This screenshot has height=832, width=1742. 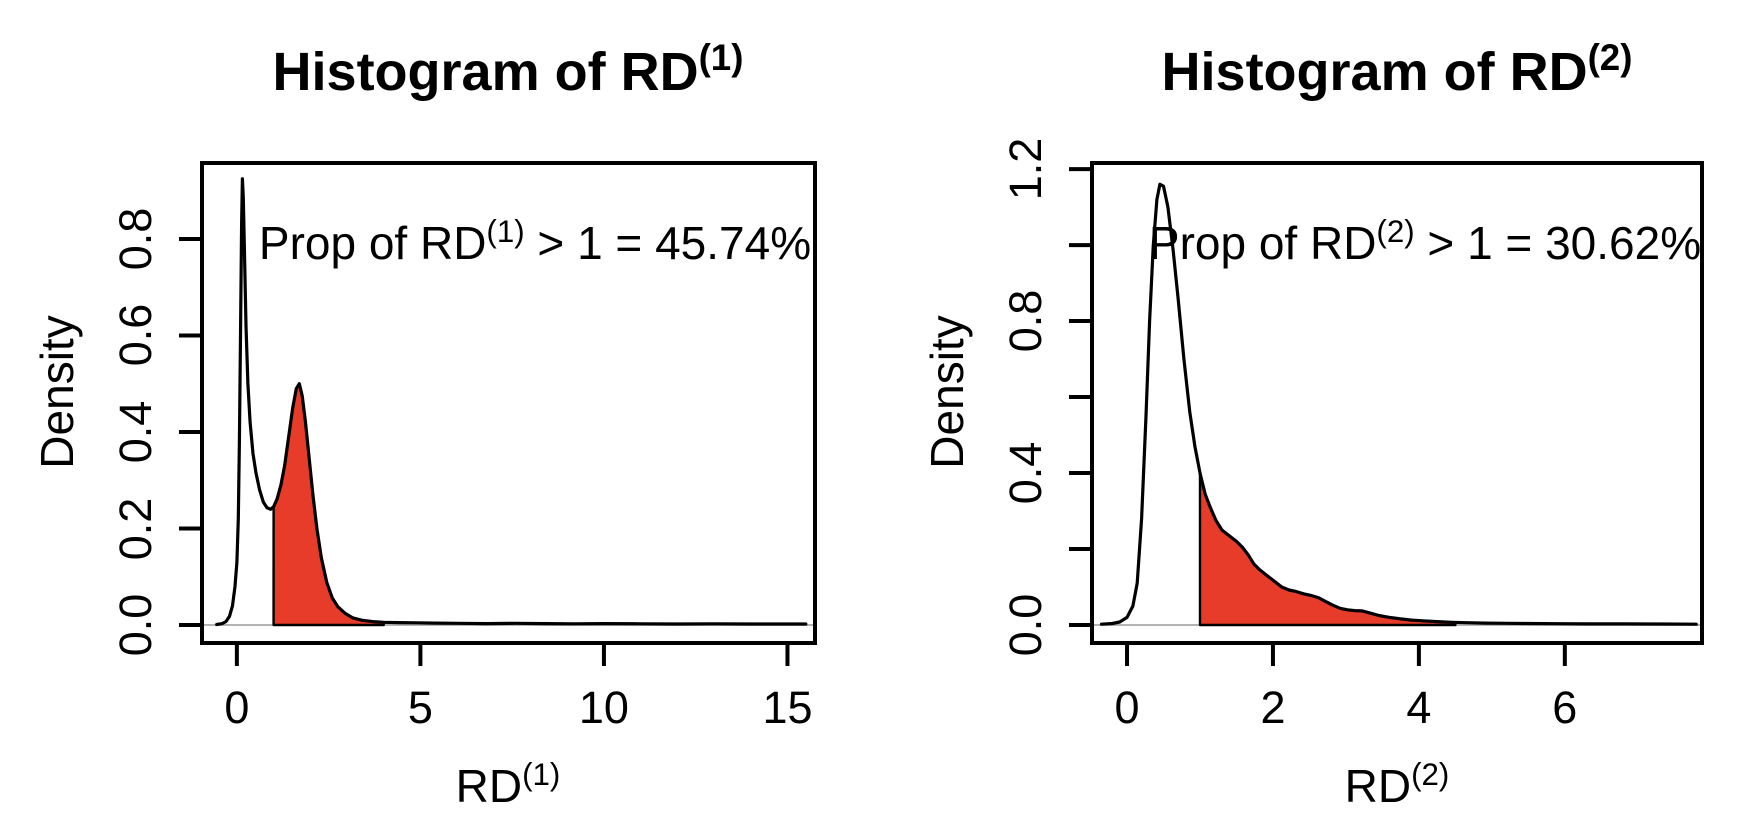 I want to click on plot2-y-tick-label: 0.4, so click(x=1025, y=473).